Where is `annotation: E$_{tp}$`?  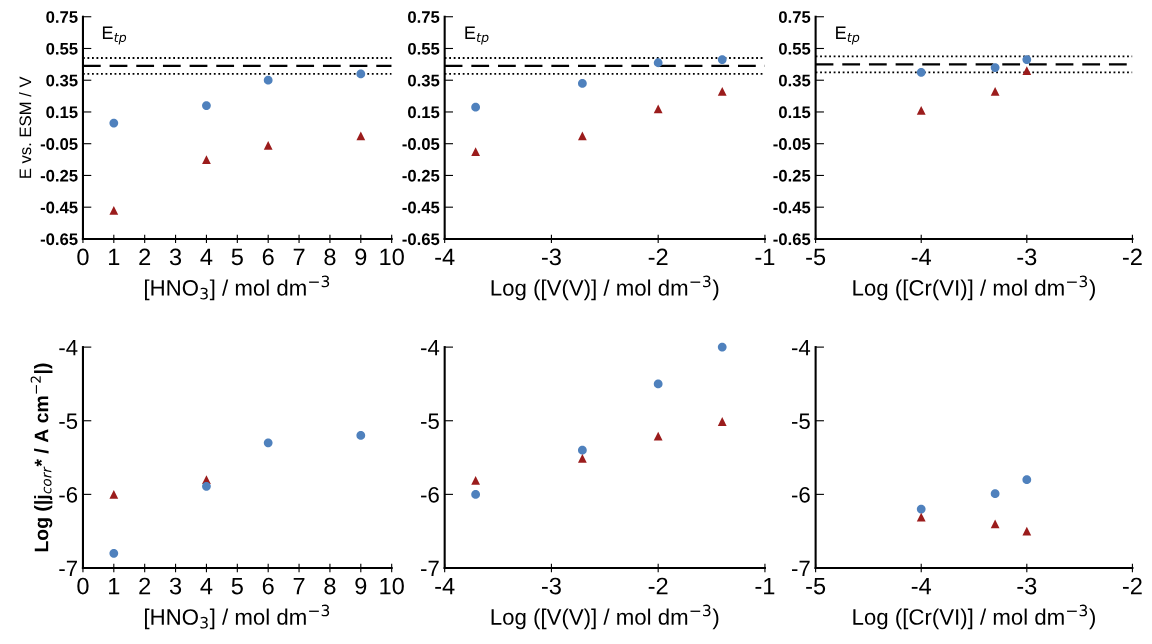 annotation: E$_{tp}$ is located at coordinates (114, 35).